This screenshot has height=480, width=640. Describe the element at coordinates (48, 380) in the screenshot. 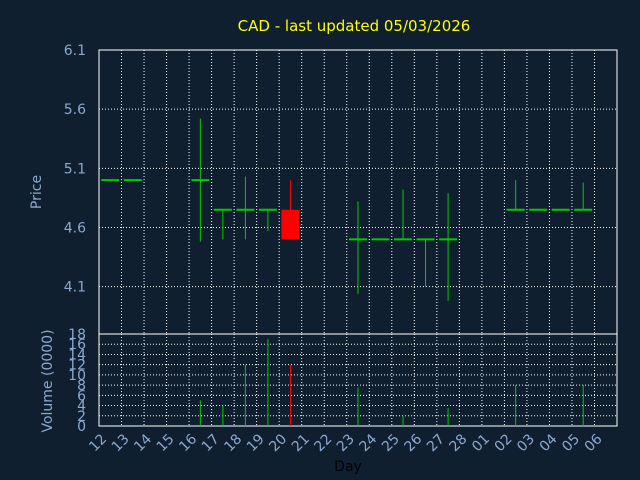

I see `volume-axis-label: Volume (0000)` at that location.